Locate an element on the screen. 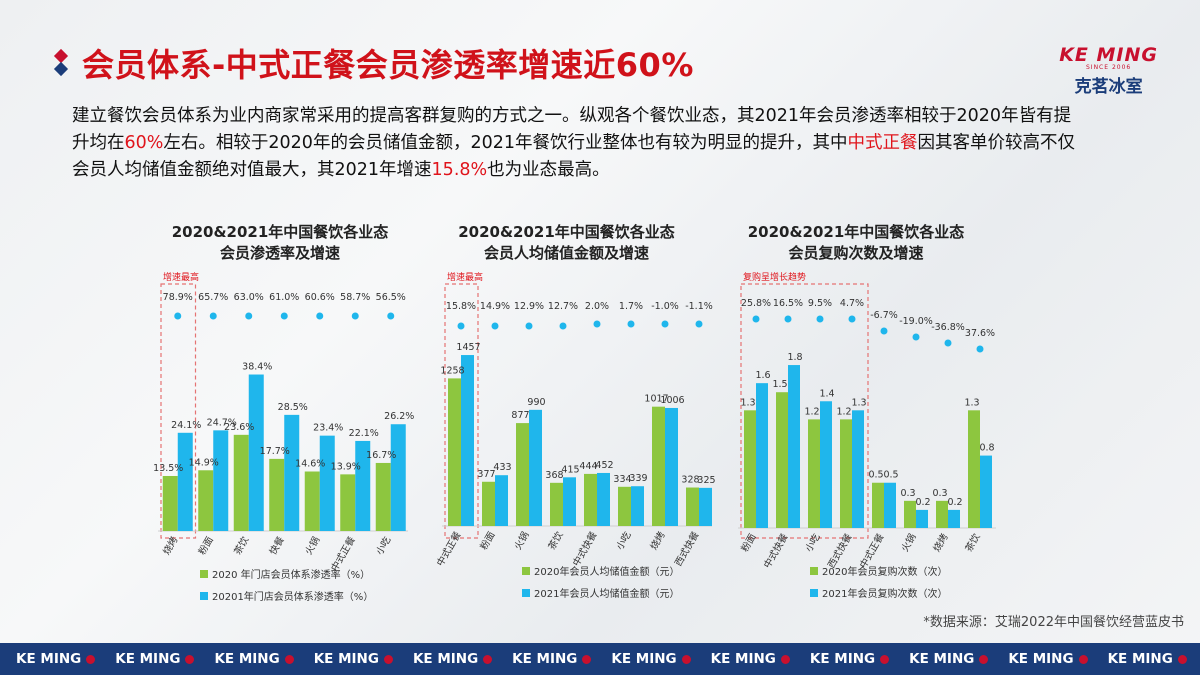 Image resolution: width=1200 pixels, height=675 pixels. growth-label: 78.9% is located at coordinates (178, 297).